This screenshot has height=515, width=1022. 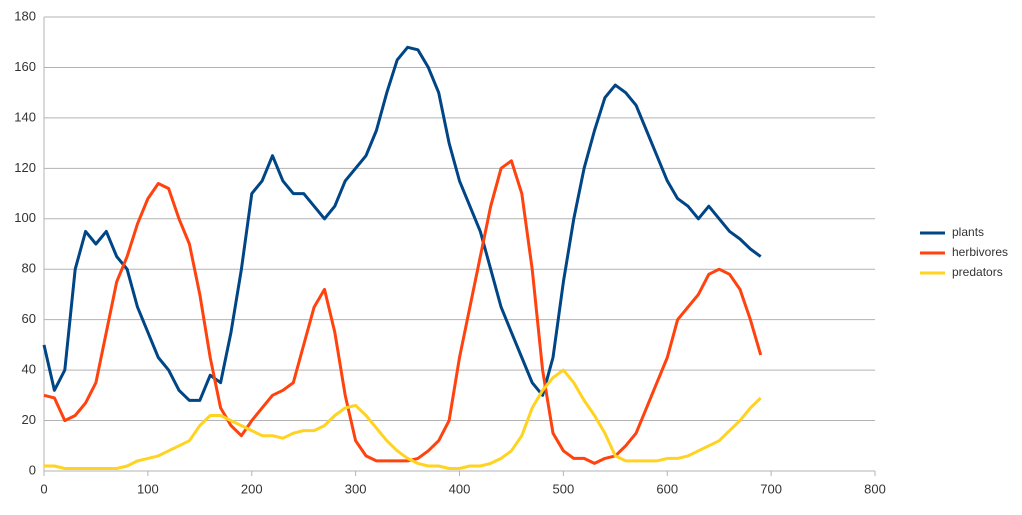 I want to click on x-tick-label: 700, so click(x=771, y=488).